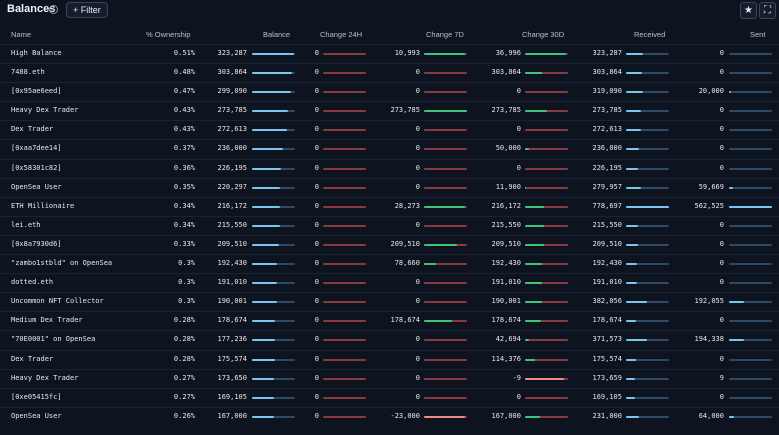  I want to click on table-row: [0xe05415fc] 0.27% 169,105 0 0 0 169,105 0, so click(389, 397).